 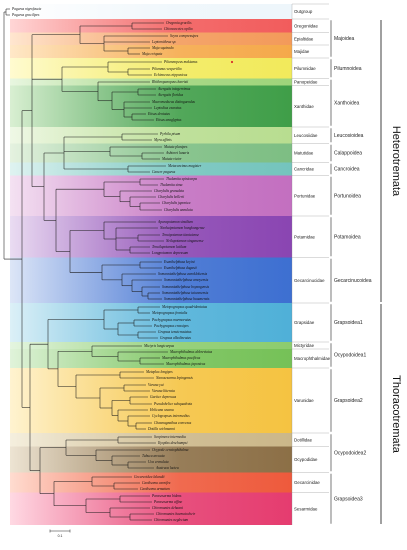 I want to click on superfamily-label: Calappoidea, so click(x=348, y=154).